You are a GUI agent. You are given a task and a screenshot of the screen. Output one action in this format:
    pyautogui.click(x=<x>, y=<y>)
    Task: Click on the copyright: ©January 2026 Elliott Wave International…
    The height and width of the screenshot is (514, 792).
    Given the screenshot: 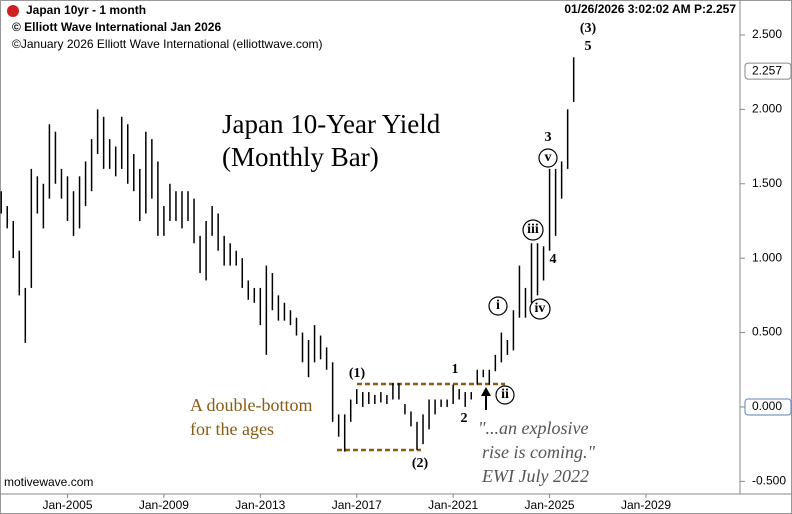 What is the action you would take?
    pyautogui.click(x=167, y=44)
    